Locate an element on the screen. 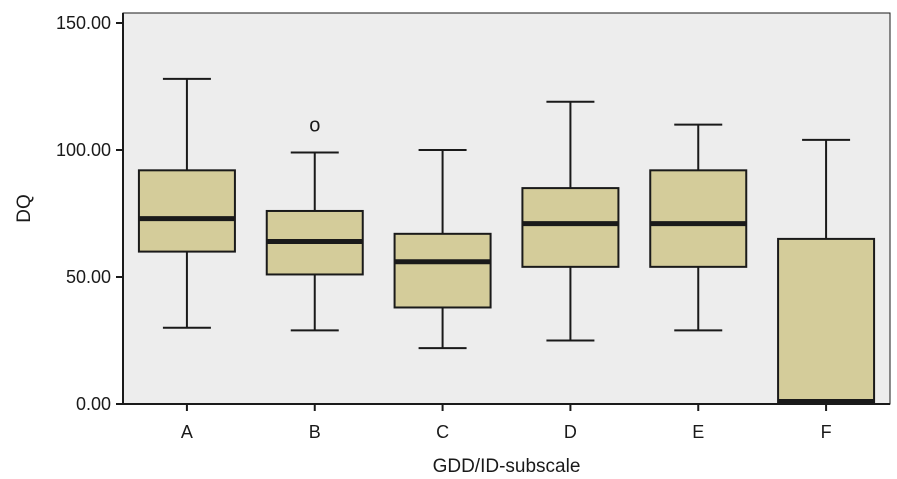 This screenshot has height=479, width=897. box-group-d is located at coordinates (570, 221).